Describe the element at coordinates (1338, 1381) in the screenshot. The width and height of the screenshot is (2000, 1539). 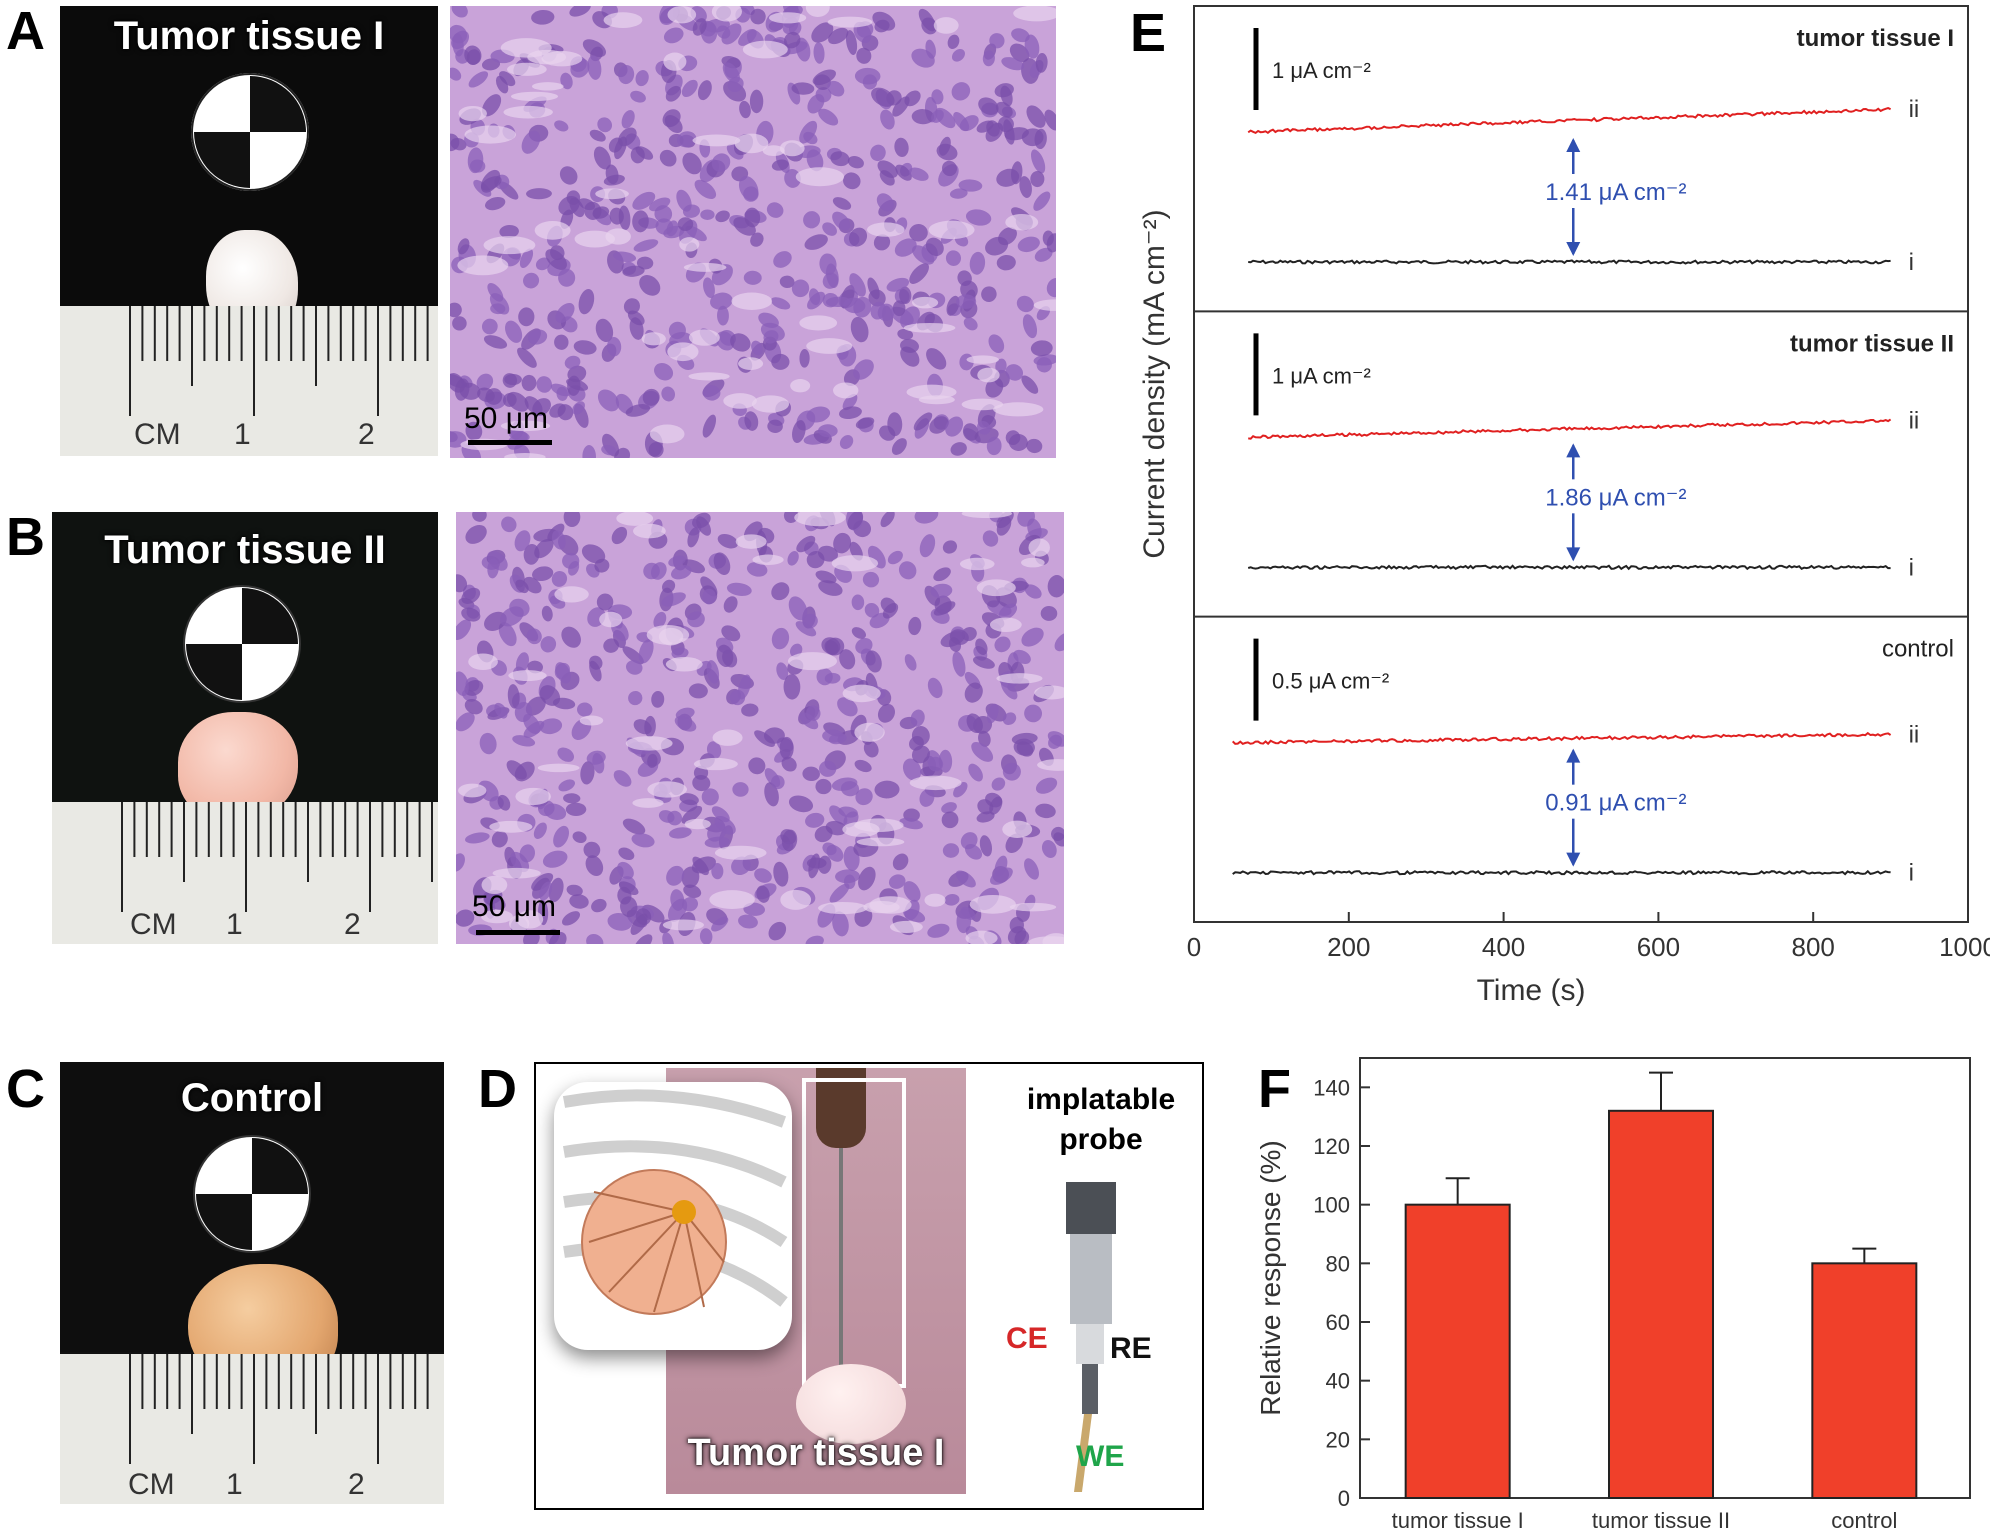
I see `y-tick-label: 40` at that location.